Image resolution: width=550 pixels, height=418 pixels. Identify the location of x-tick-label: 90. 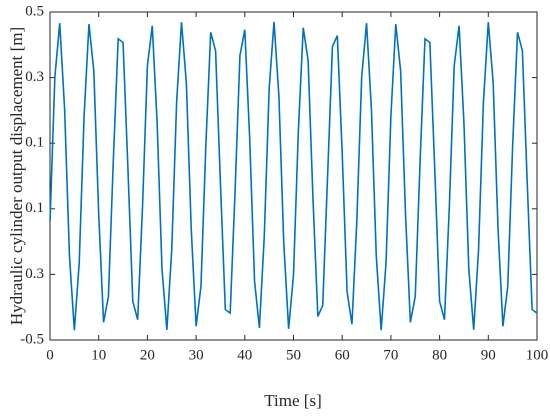
(488, 355).